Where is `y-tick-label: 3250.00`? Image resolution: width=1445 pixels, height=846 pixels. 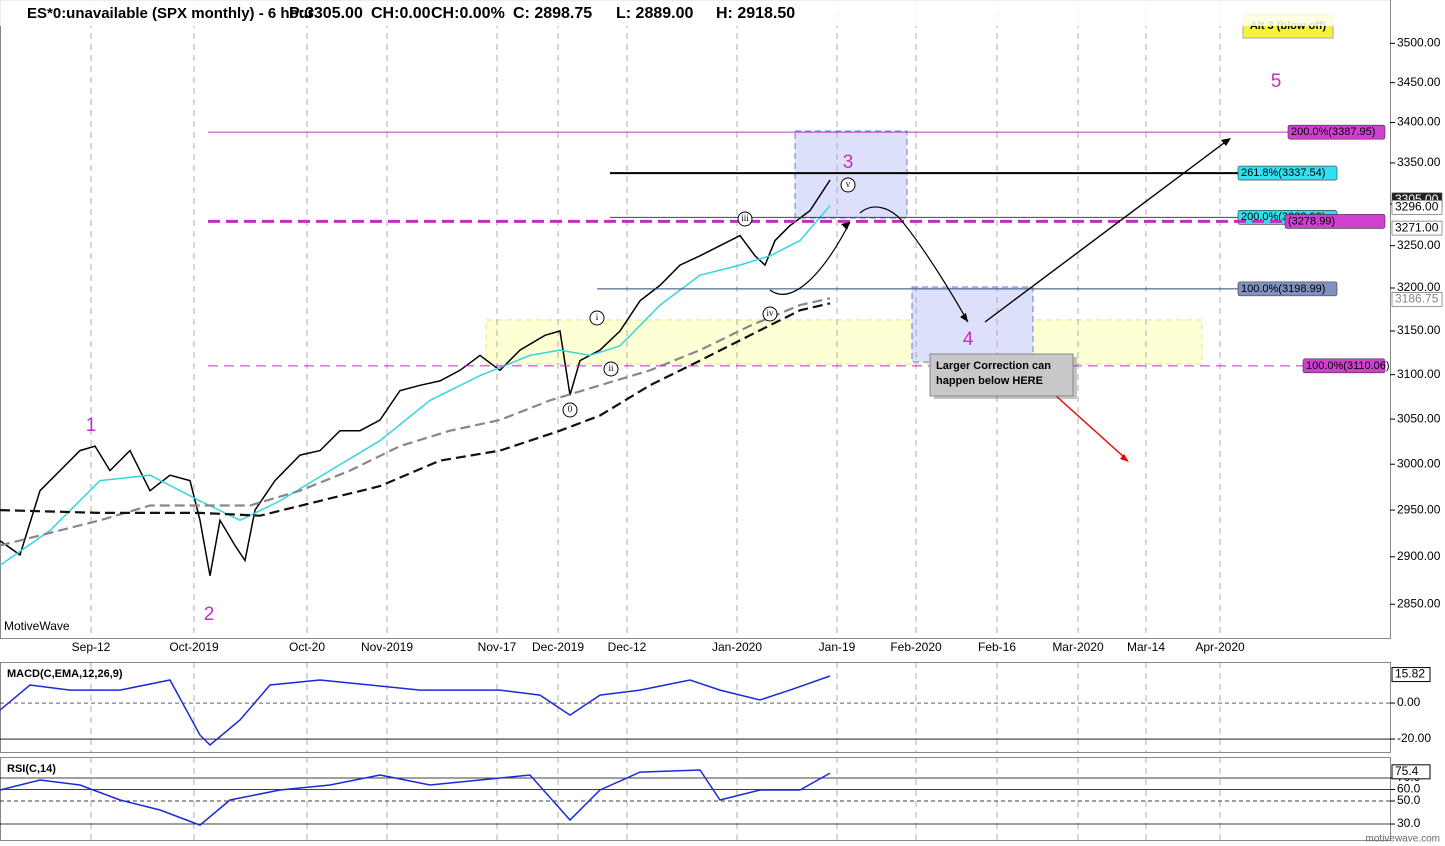 y-tick-label: 3250.00 is located at coordinates (1419, 245).